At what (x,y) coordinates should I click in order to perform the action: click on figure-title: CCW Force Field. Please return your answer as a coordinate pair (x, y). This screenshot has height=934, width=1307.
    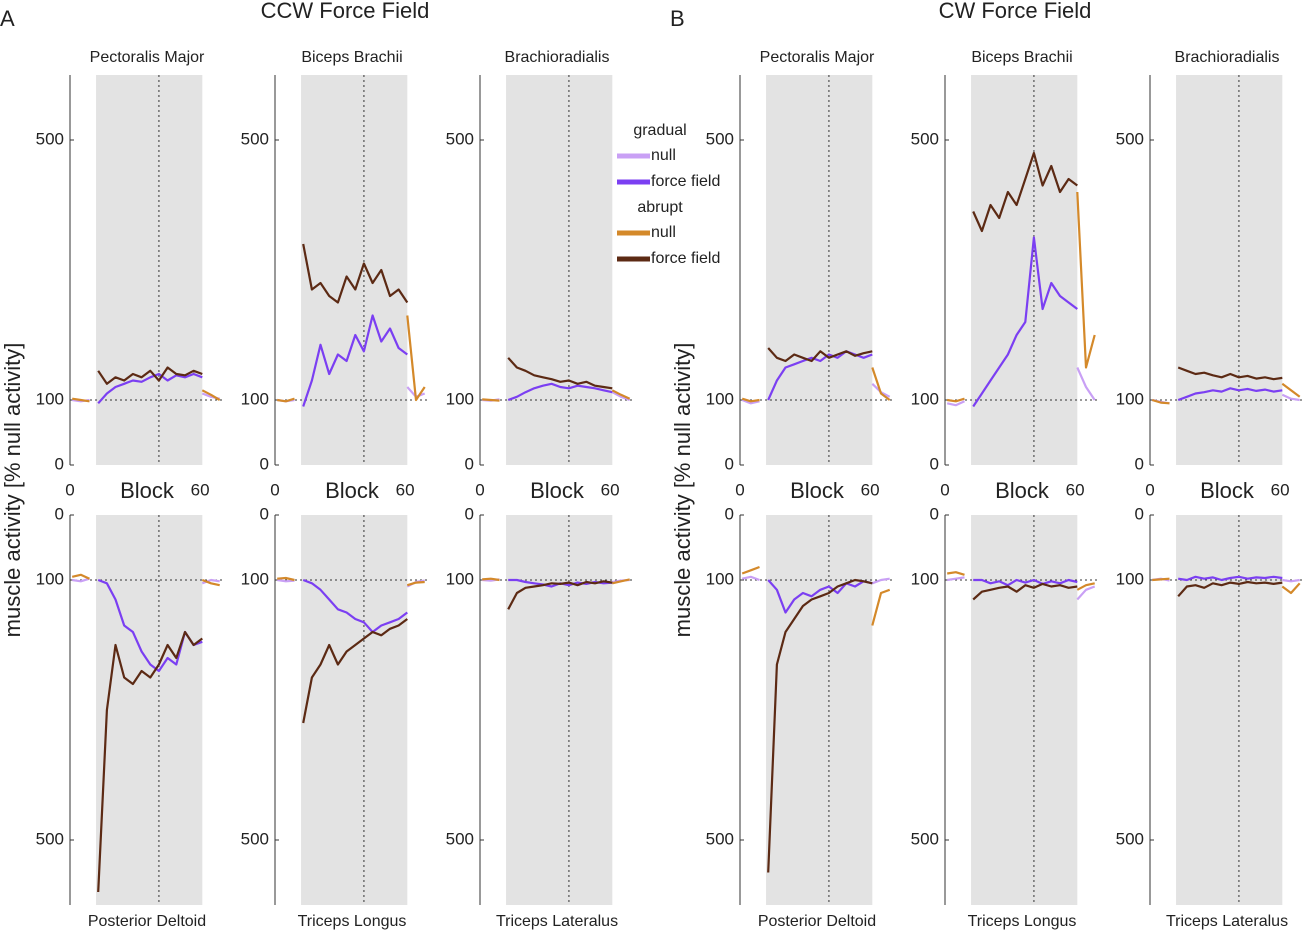
    Looking at the image, I should click on (345, 11).